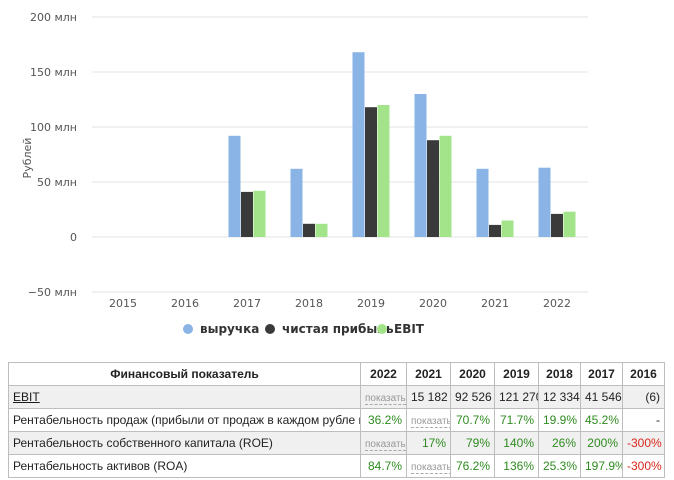 The width and height of the screenshot is (674, 480). What do you see at coordinates (544, 202) in the screenshot?
I see `bar-выручка-2022` at bounding box center [544, 202].